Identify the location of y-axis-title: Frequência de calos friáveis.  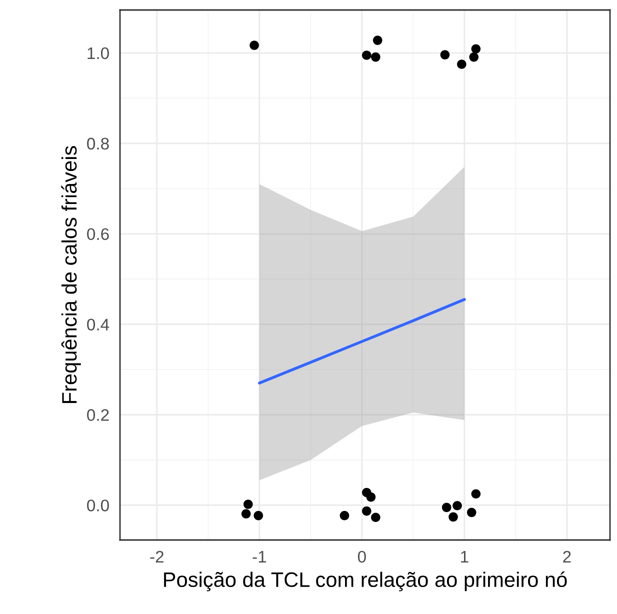
(71, 274).